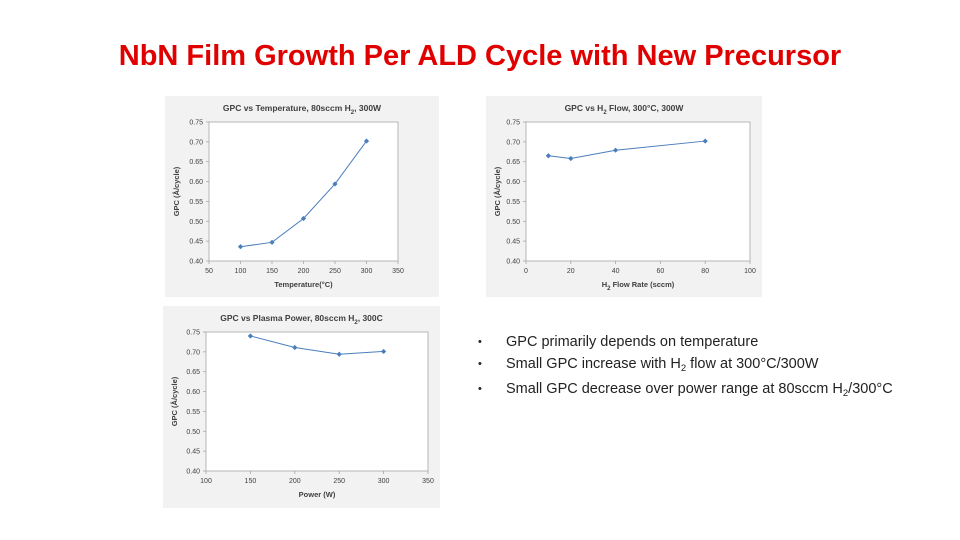 This screenshot has height=540, width=960. I want to click on x-axis-label: Temperature(°C), so click(303, 284).